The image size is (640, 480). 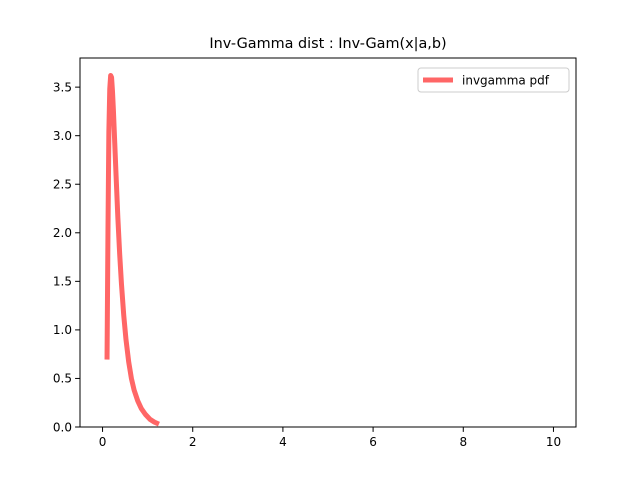 I want to click on x-tick-label: 2, so click(x=193, y=442).